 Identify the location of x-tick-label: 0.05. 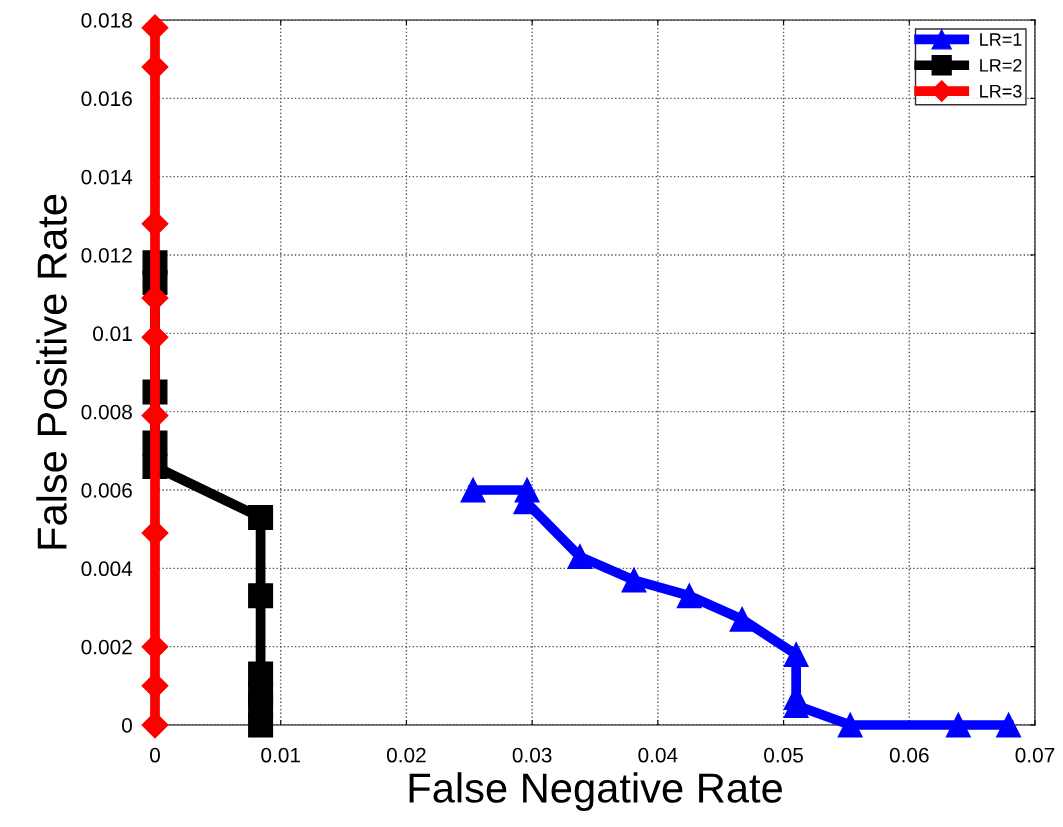
(783, 755).